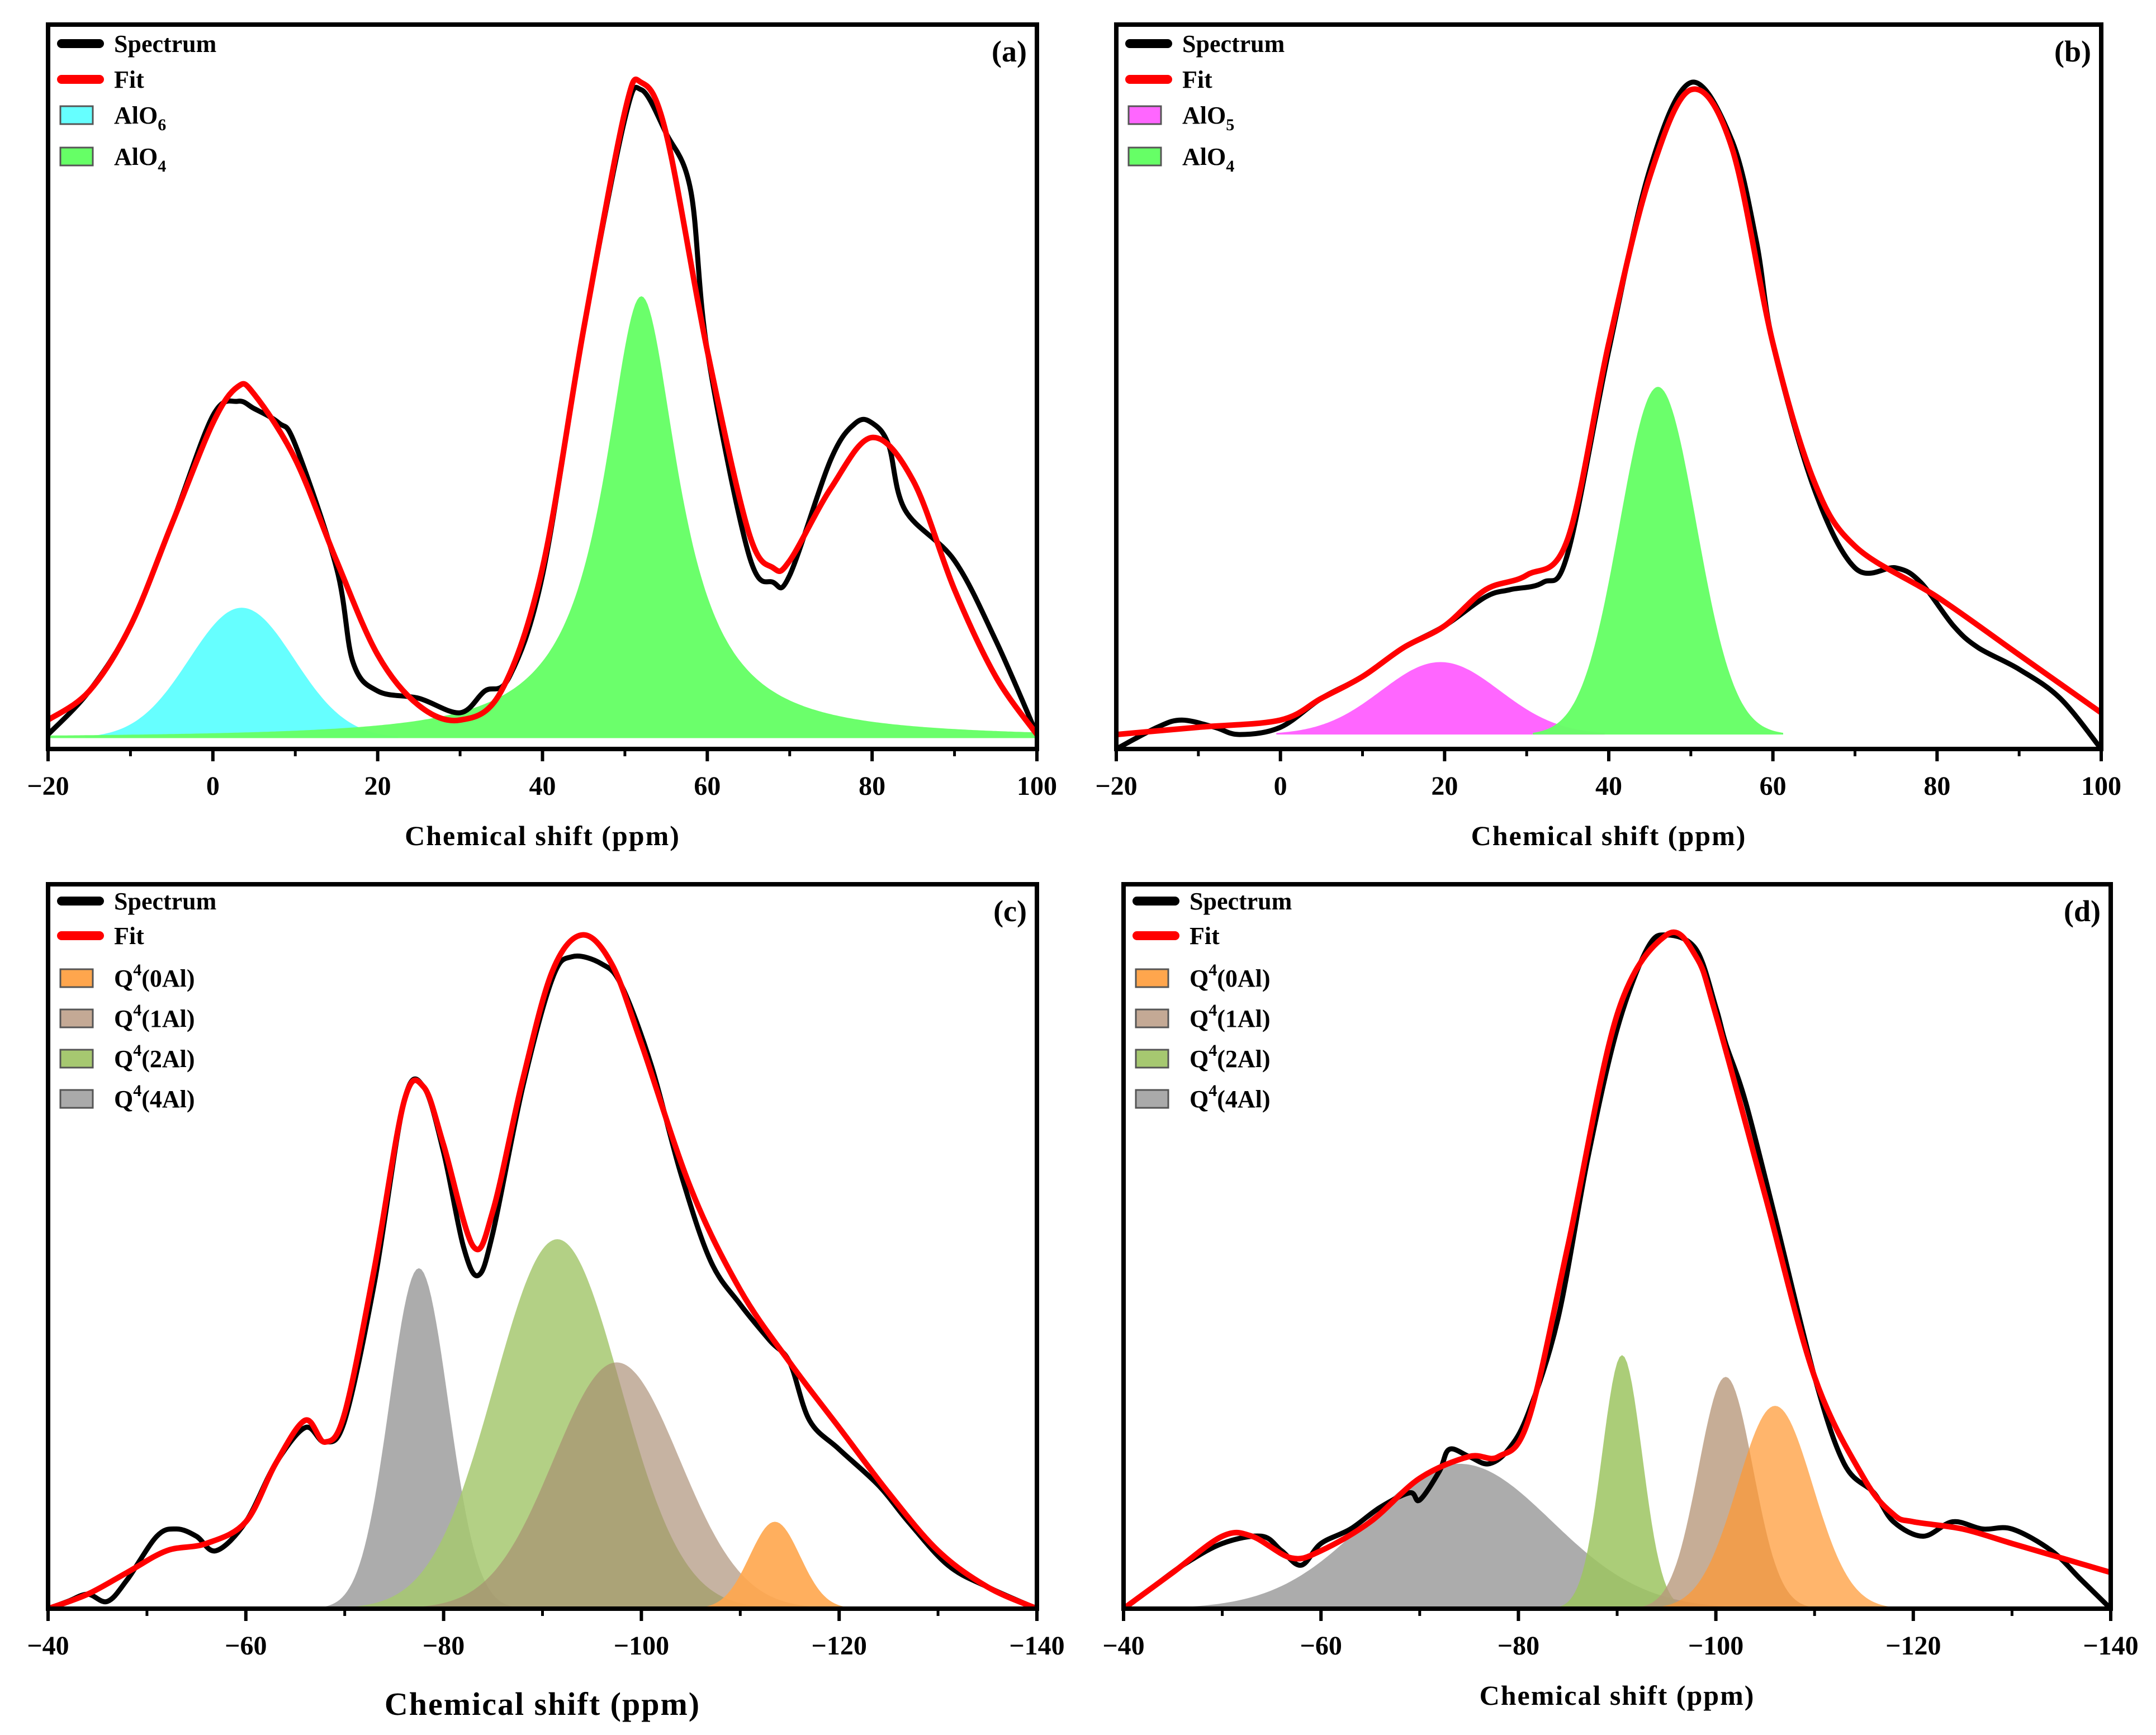 This screenshot has width=2156, height=1735. Describe the element at coordinates (1773, 786) in the screenshot. I see `x-tick-label: 60` at that location.